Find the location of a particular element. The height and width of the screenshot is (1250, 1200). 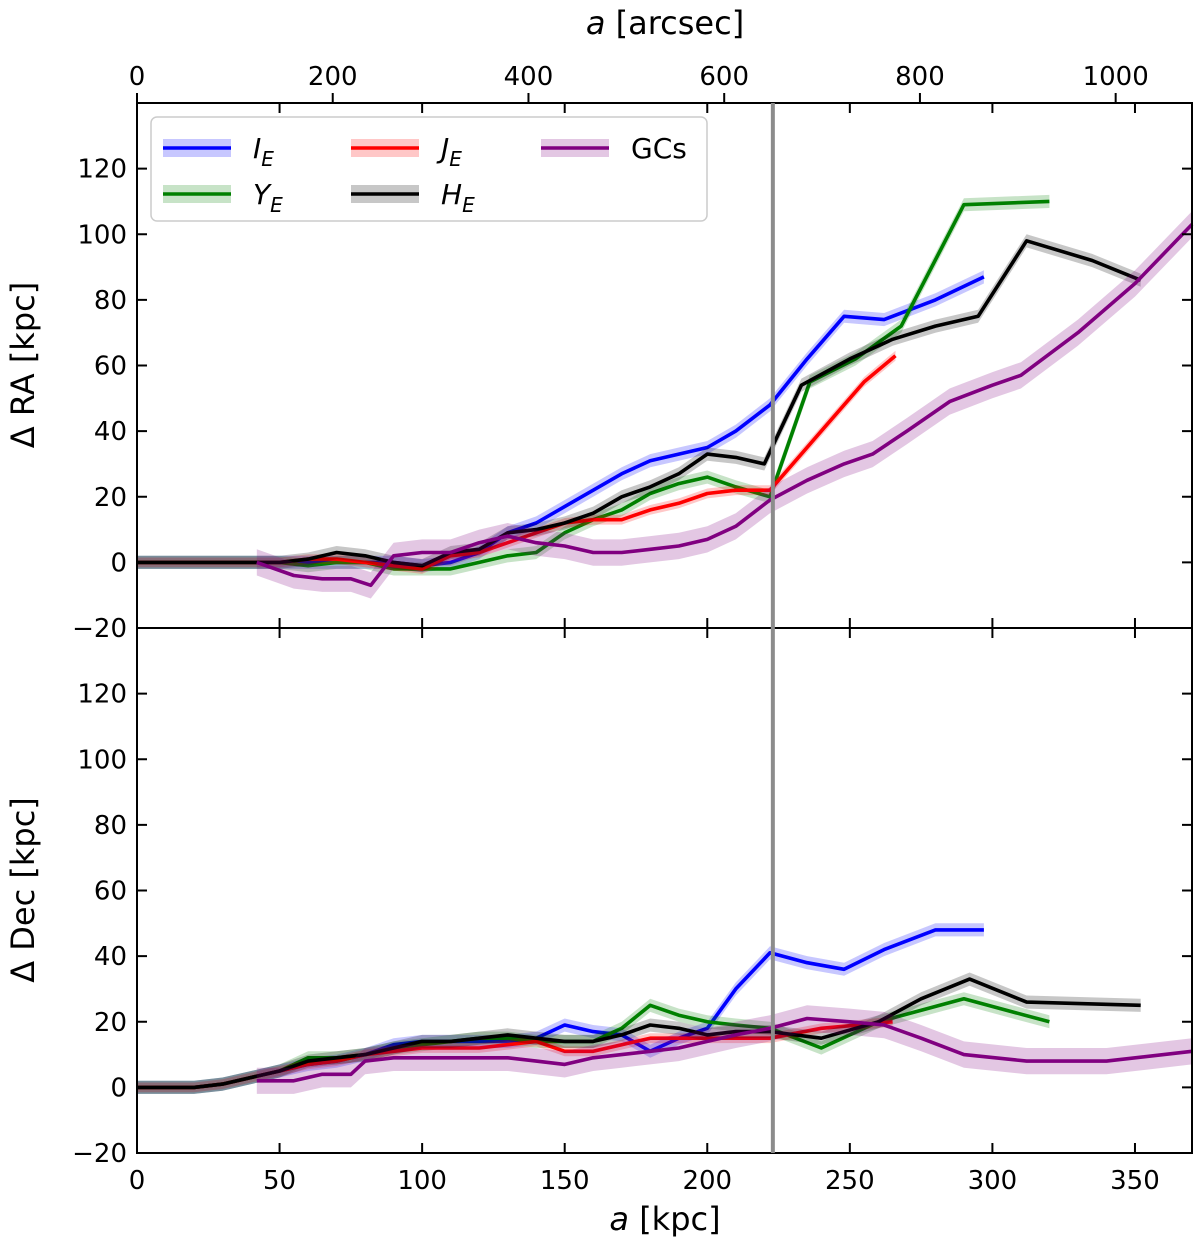

legend-box is located at coordinates (429, 169).